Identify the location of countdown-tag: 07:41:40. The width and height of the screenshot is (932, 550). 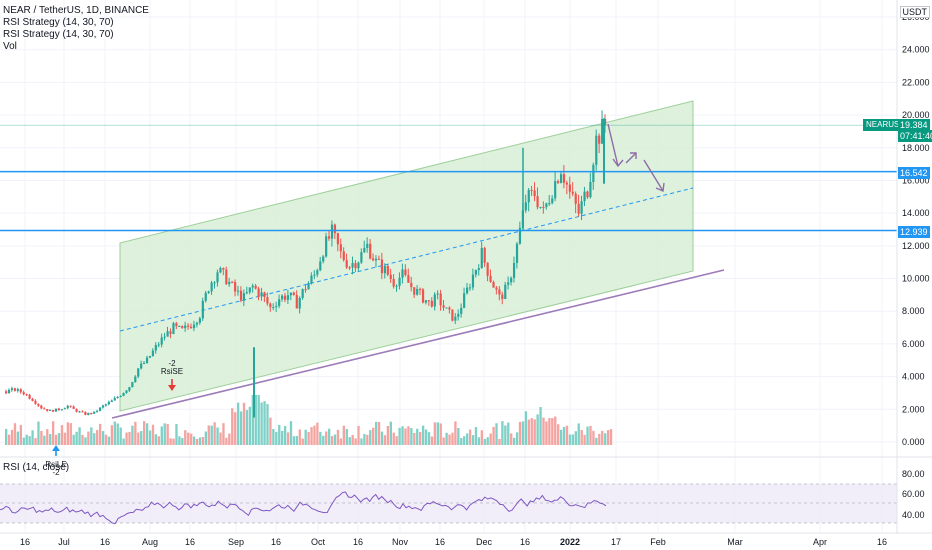
(915, 136).